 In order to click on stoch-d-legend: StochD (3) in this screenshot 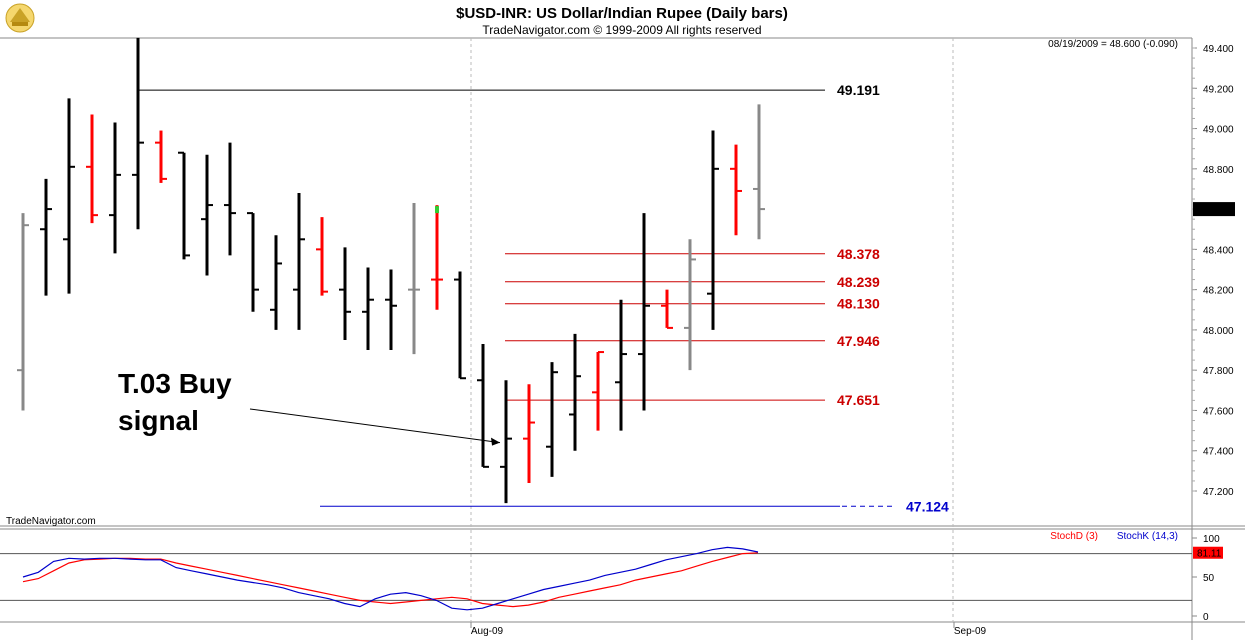, I will do `click(1074, 536)`.